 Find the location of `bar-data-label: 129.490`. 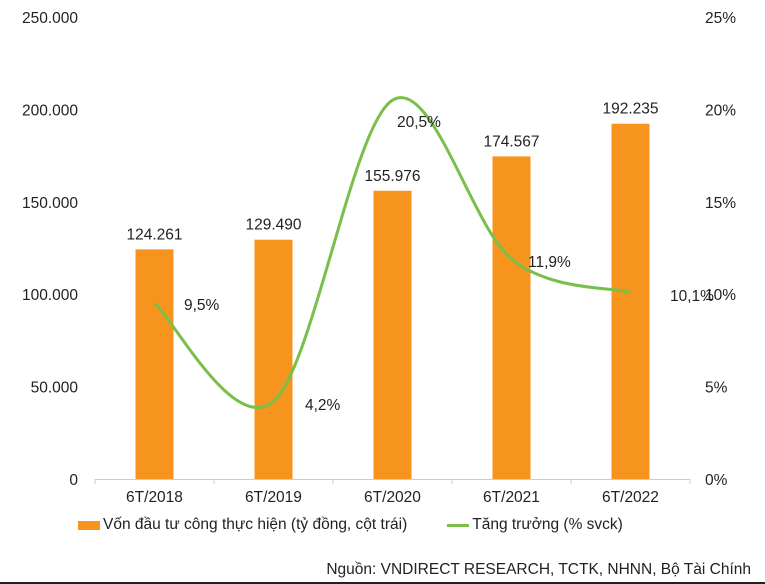

bar-data-label: 129.490 is located at coordinates (273, 225).